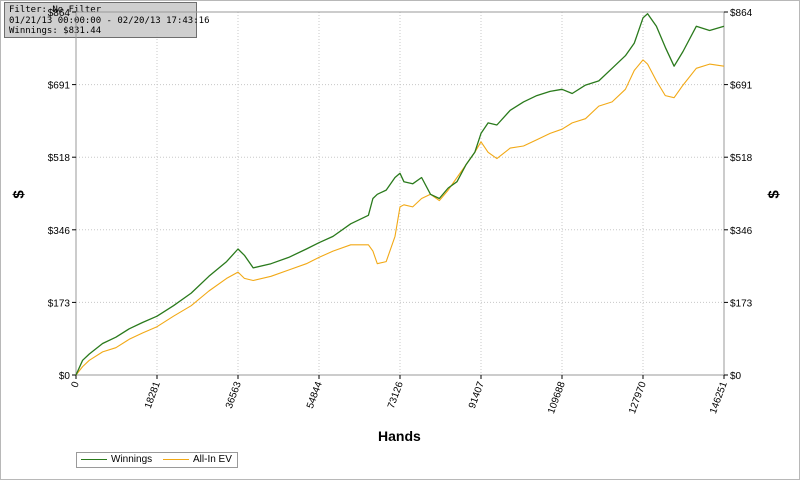  I want to click on x-tick-label: 36563, so click(234, 395).